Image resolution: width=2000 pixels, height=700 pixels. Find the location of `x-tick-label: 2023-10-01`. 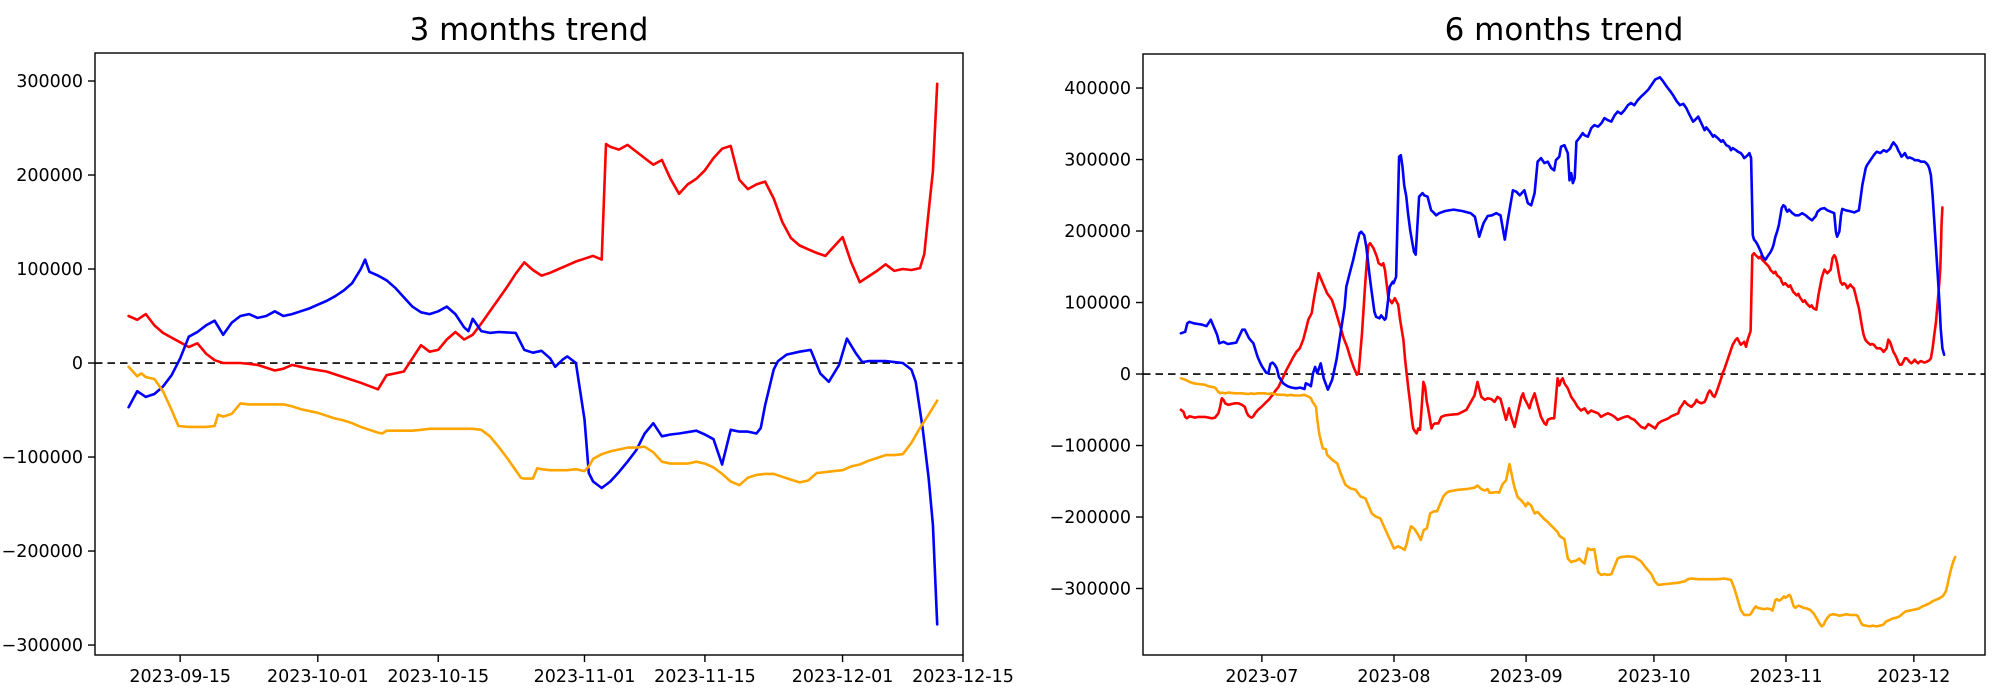

x-tick-label: 2023-10-01 is located at coordinates (318, 677).